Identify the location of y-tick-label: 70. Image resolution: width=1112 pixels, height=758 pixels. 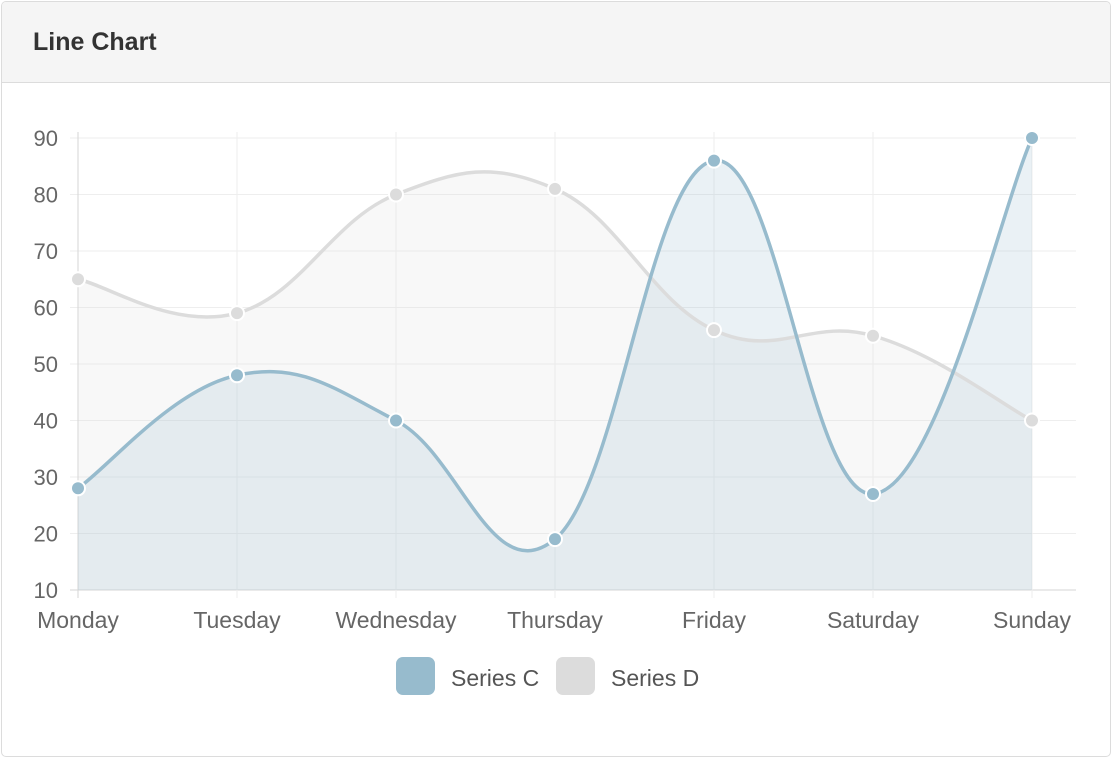
(46, 251).